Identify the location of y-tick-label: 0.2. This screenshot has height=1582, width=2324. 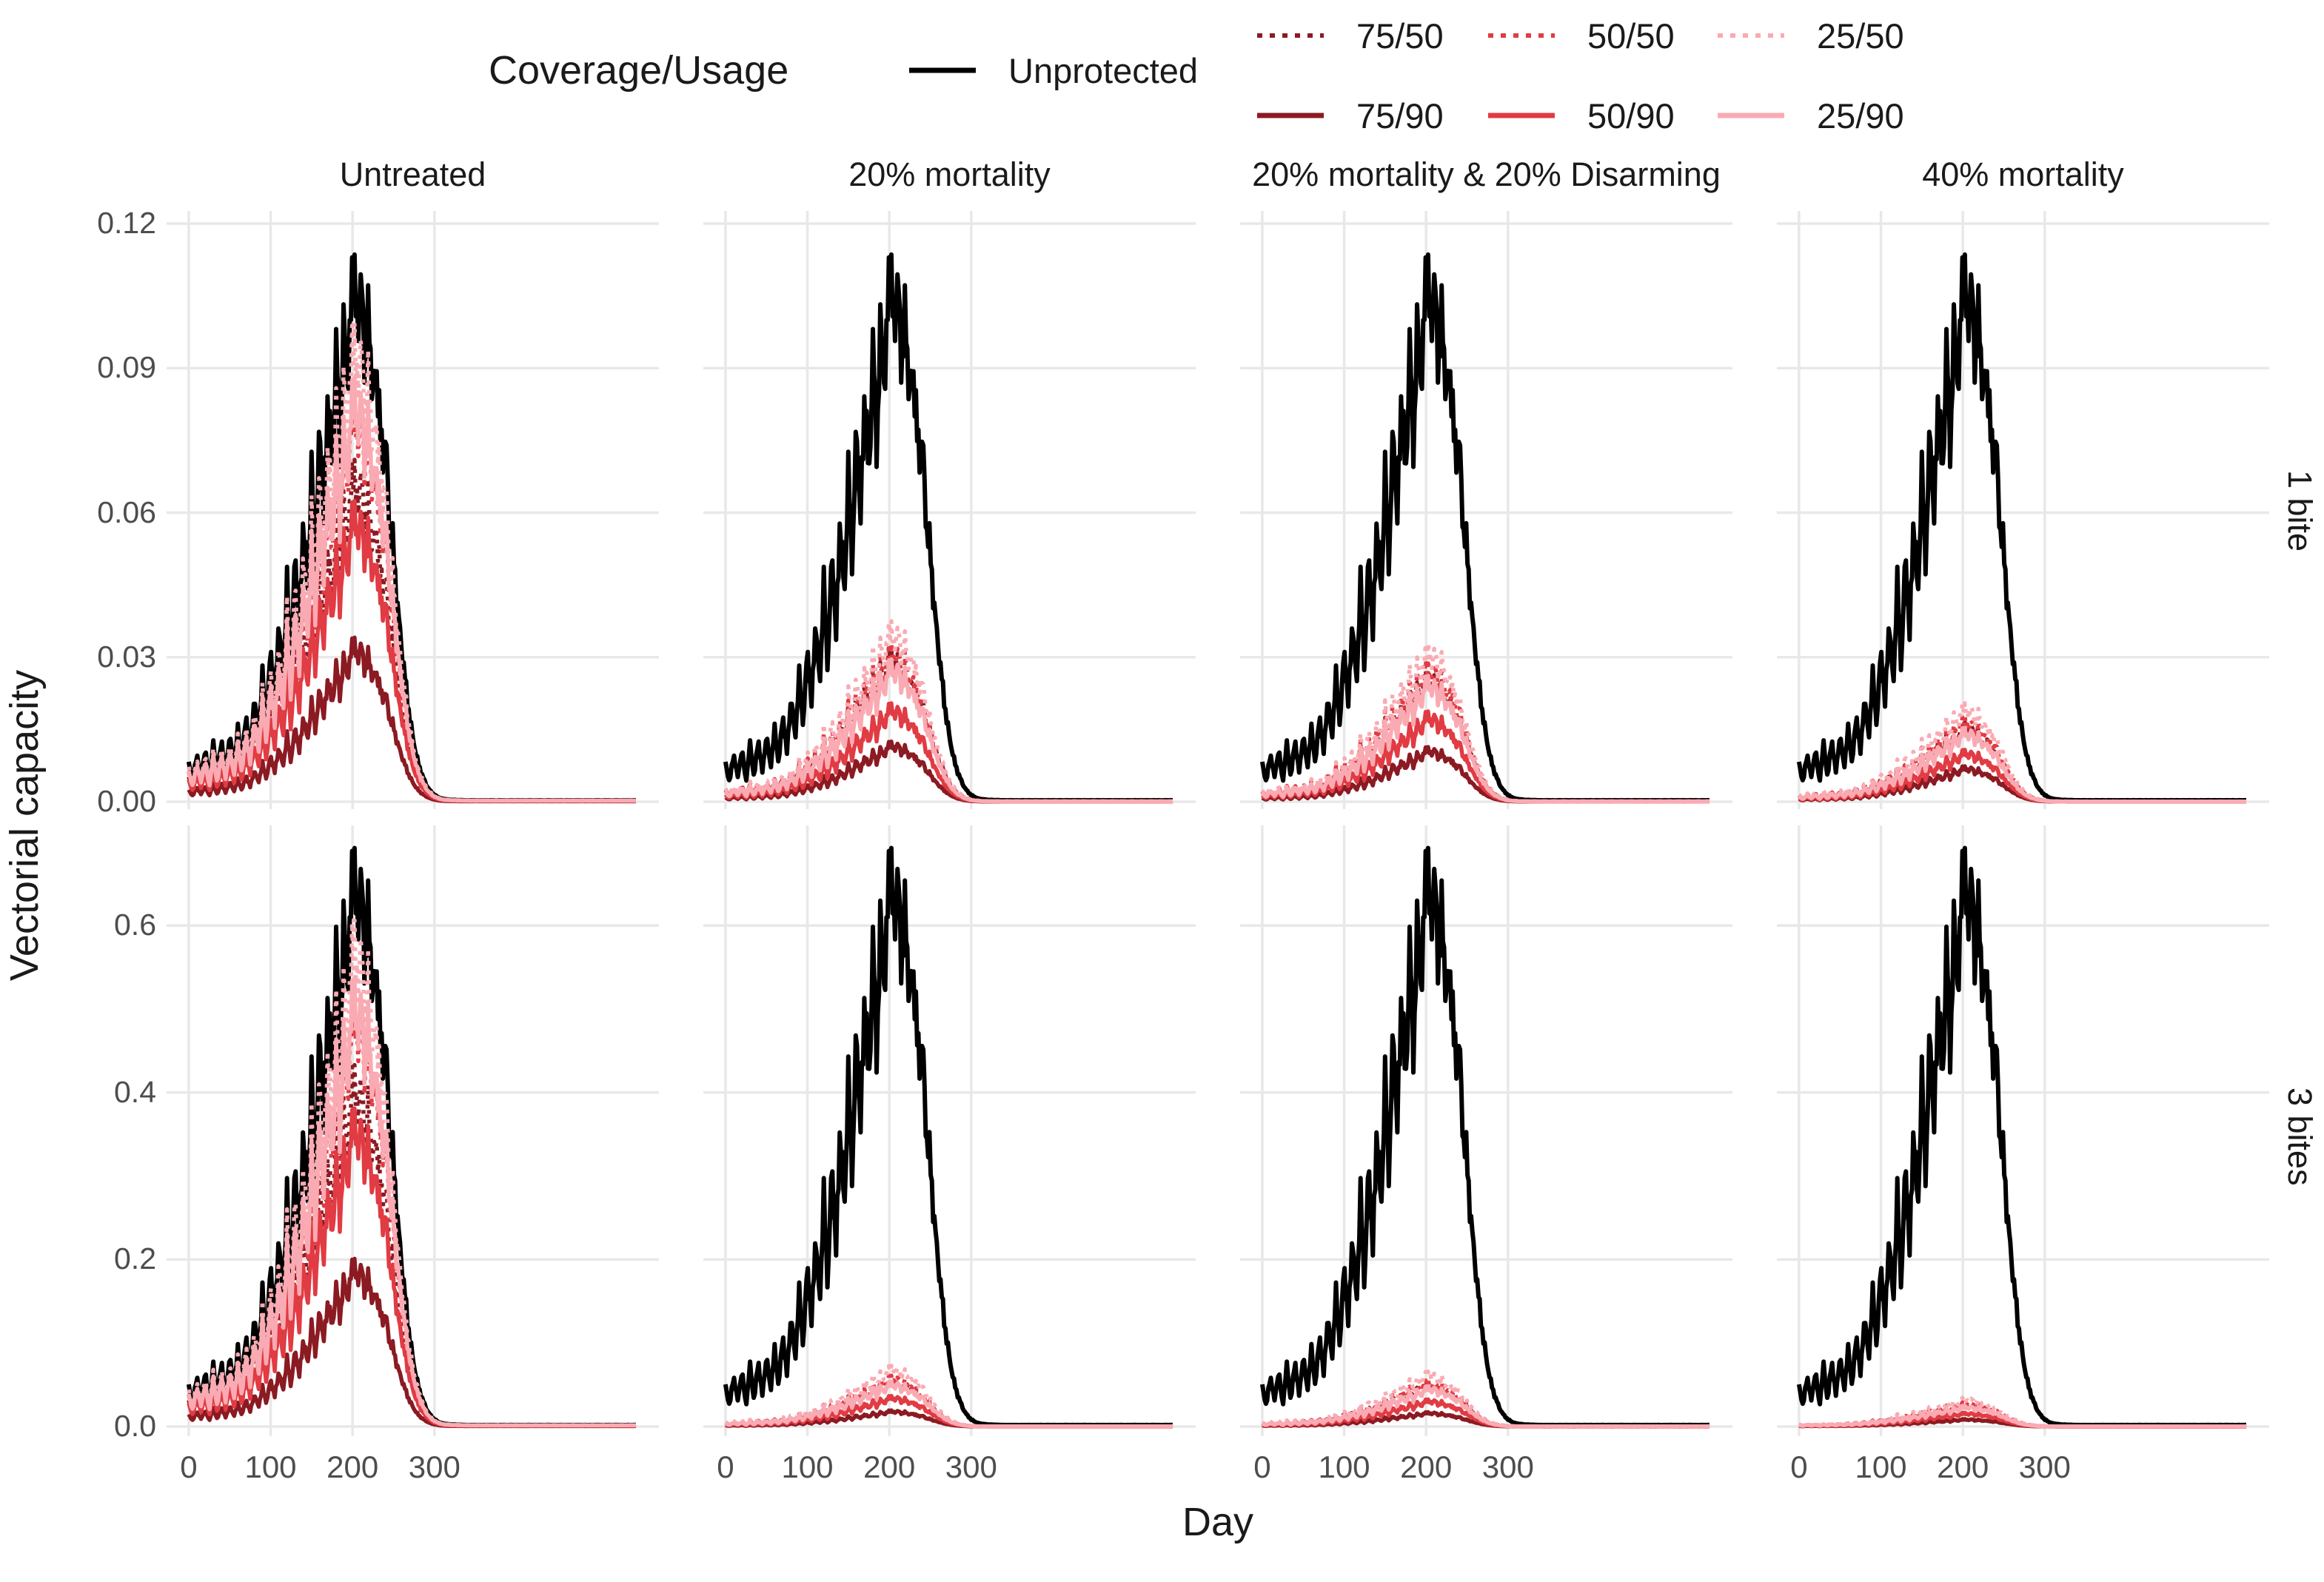
(135, 1258).